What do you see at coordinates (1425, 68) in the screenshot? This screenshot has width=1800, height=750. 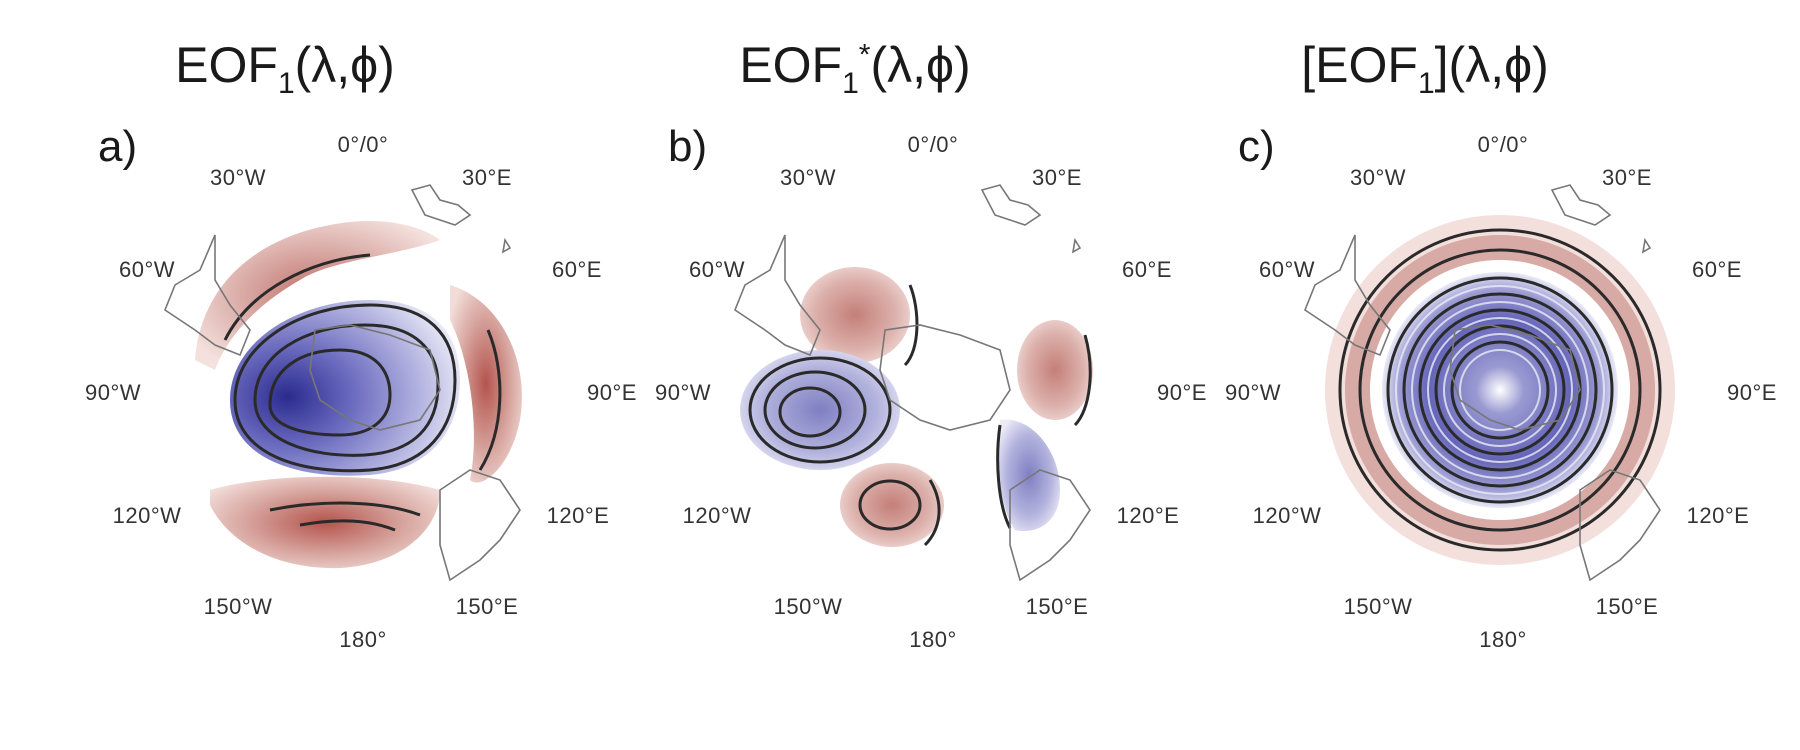 I see `panel-title: [EOF1](λ,ϕ)` at bounding box center [1425, 68].